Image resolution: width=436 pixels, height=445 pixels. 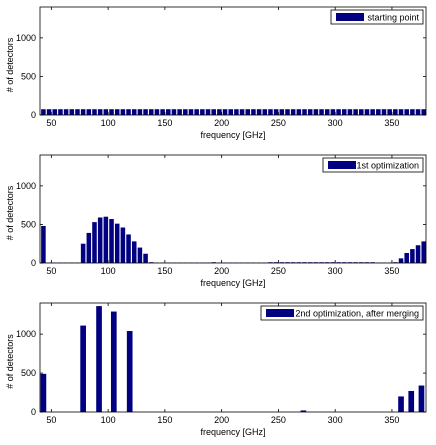 I want to click on legend-box, so click(x=342, y=313).